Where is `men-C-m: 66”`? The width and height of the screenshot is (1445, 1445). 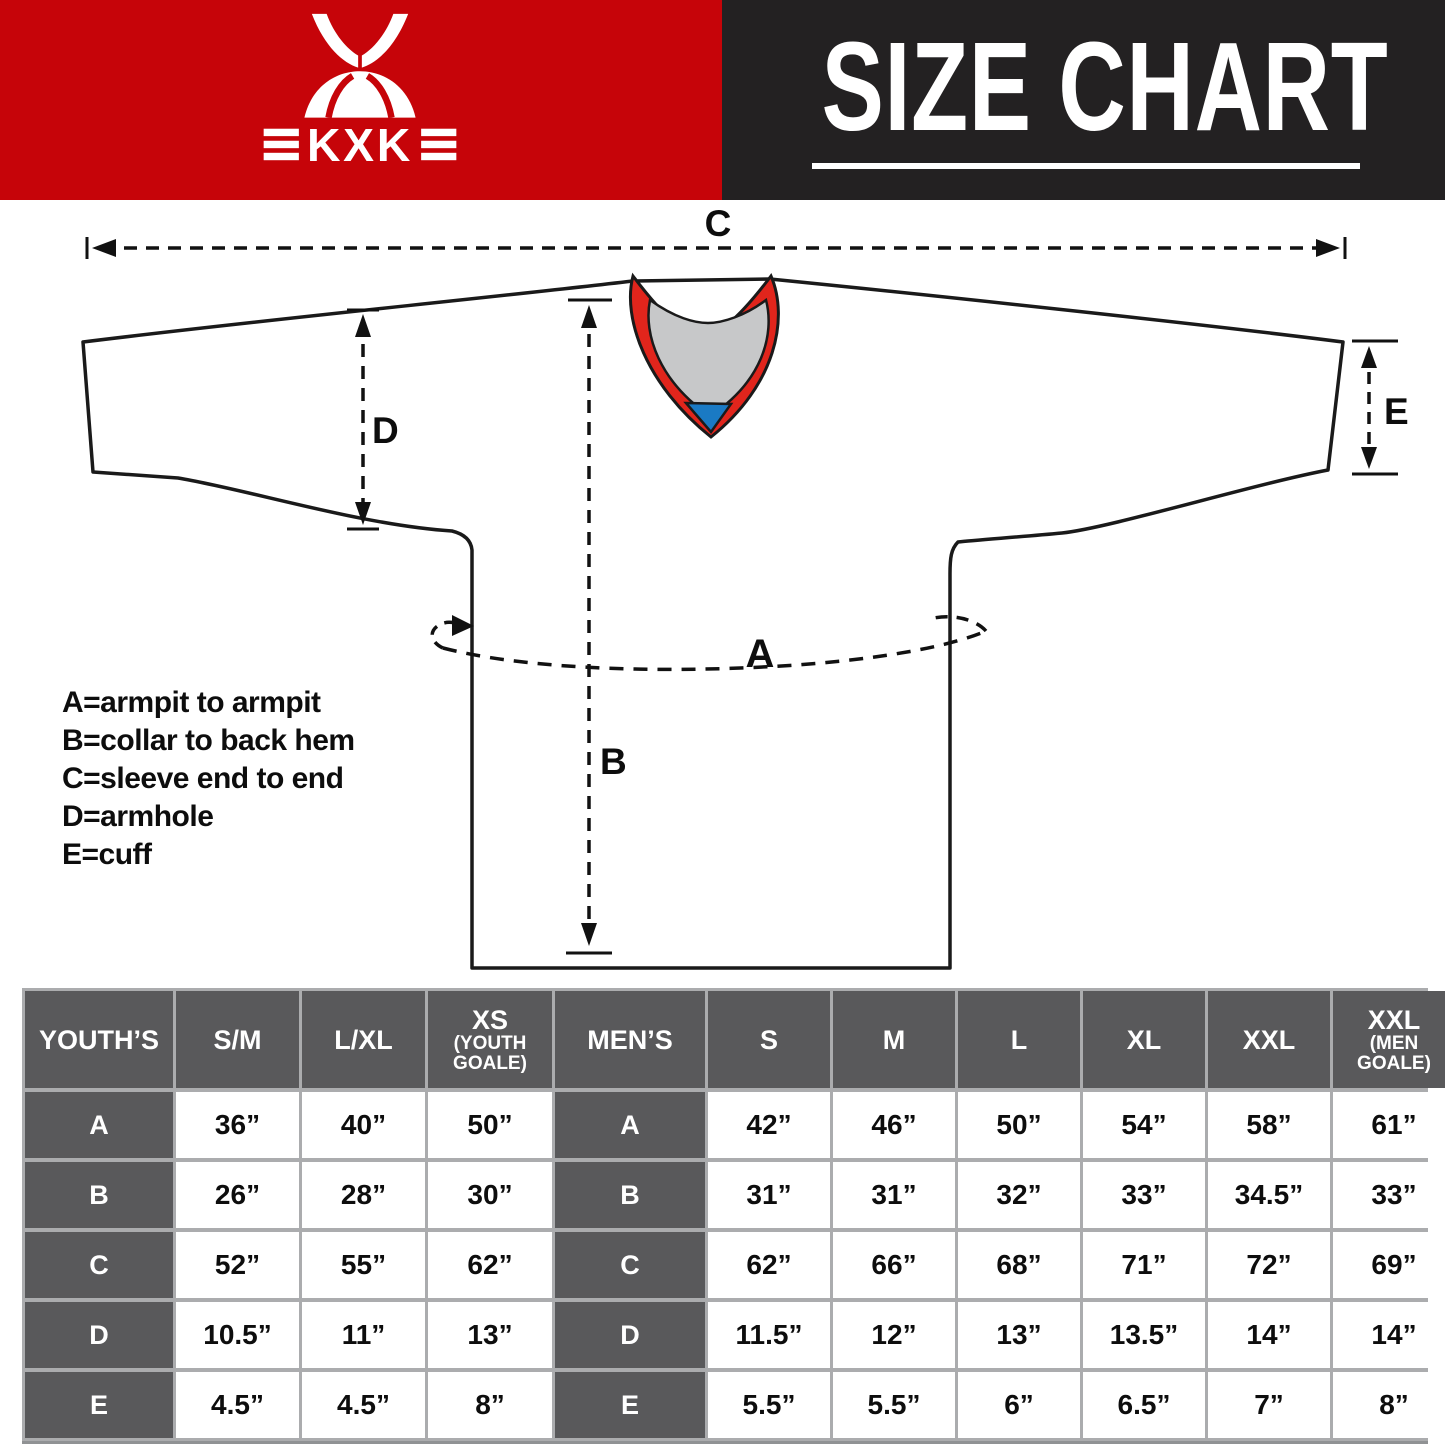 men-C-m: 66” is located at coordinates (894, 1265).